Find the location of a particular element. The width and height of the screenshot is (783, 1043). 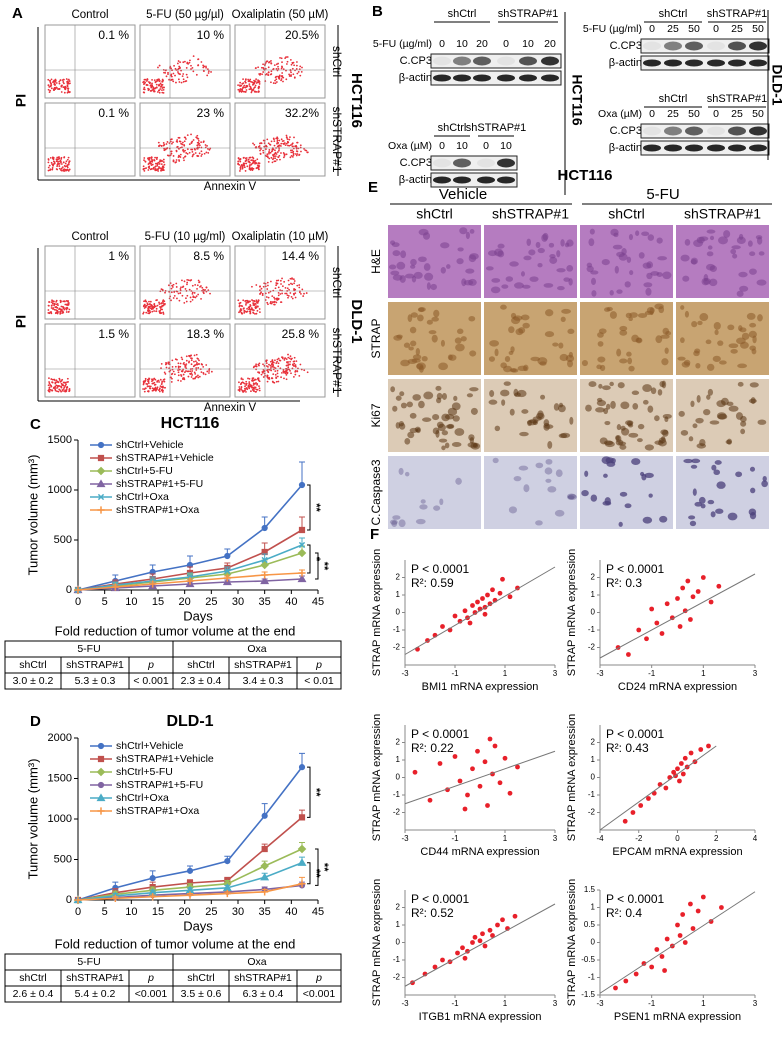

table-cell: 3.4 ± 0.3 is located at coordinates (263, 681).